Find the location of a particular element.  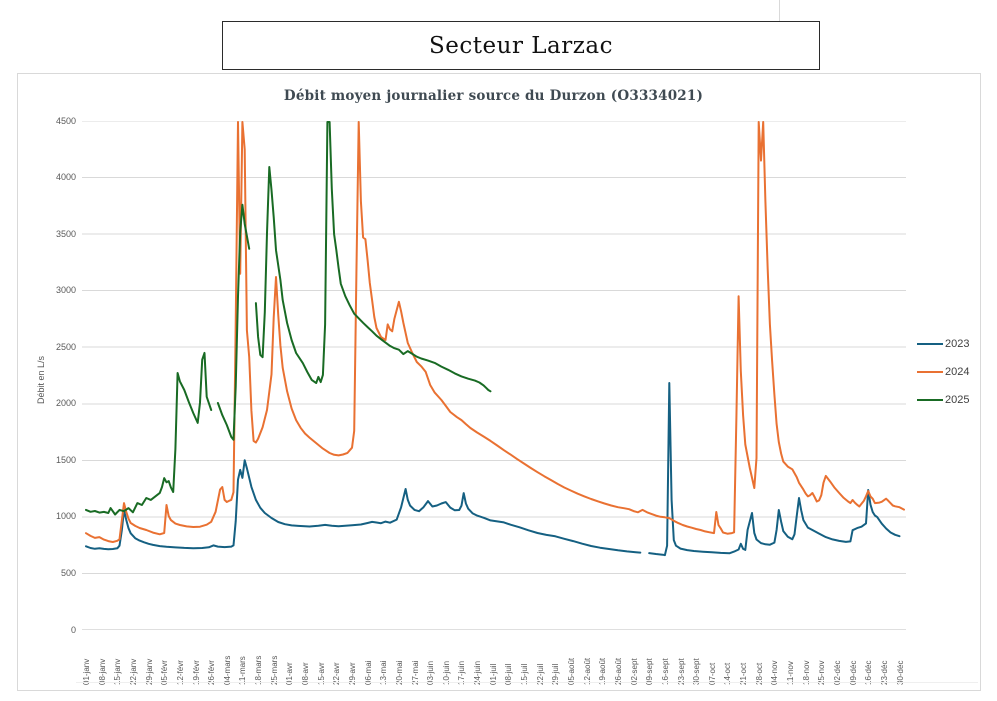

x-tick-label: 22-avr is located at coordinates (337, 673).